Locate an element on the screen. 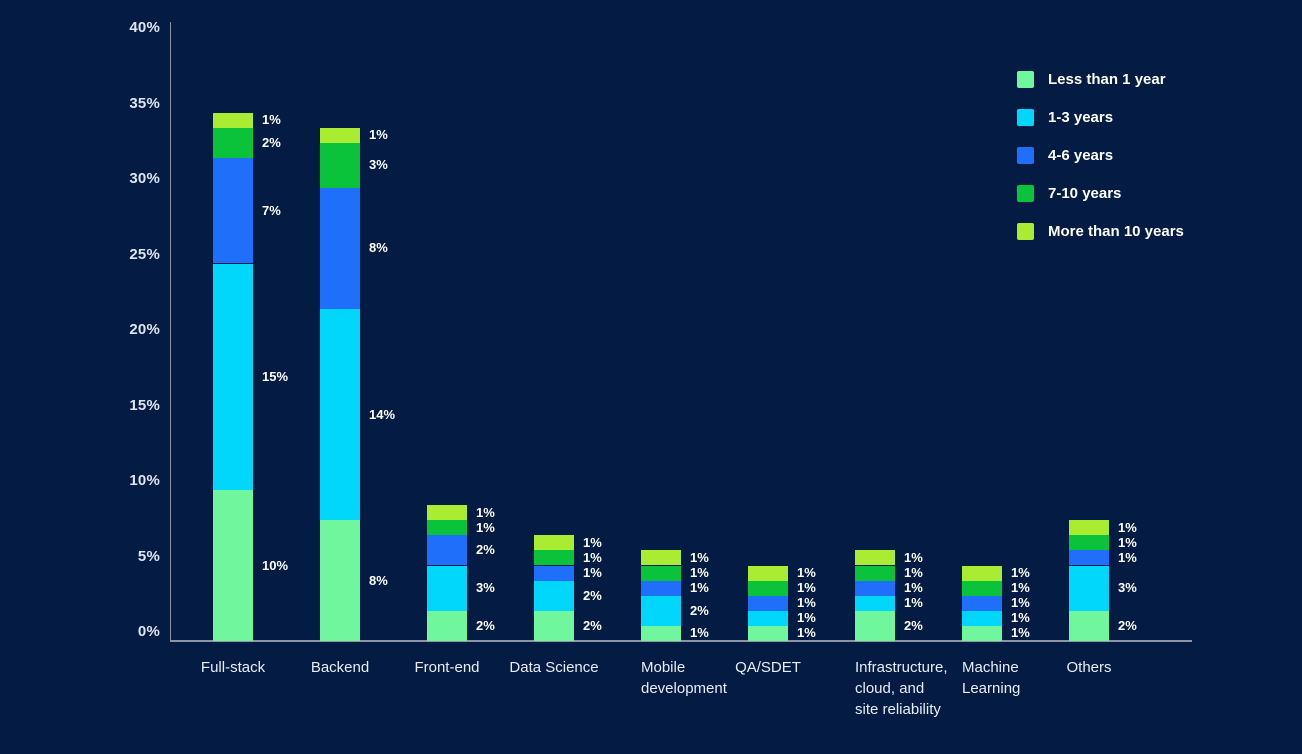 The image size is (1302, 754). category-label: QA/SDET is located at coordinates (768, 667).